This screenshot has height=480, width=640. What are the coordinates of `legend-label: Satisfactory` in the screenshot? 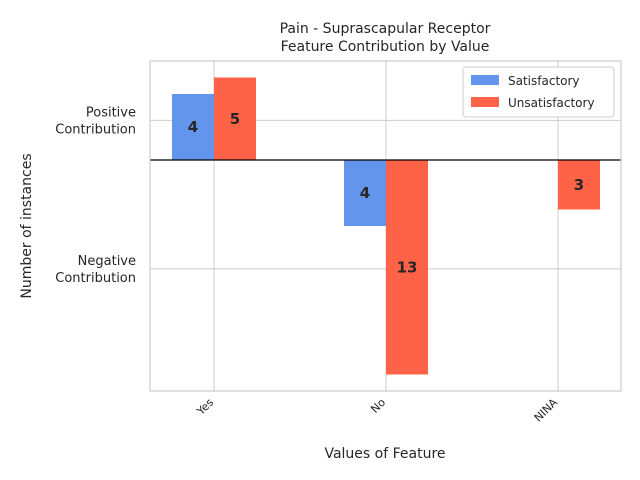 It's located at (544, 81).